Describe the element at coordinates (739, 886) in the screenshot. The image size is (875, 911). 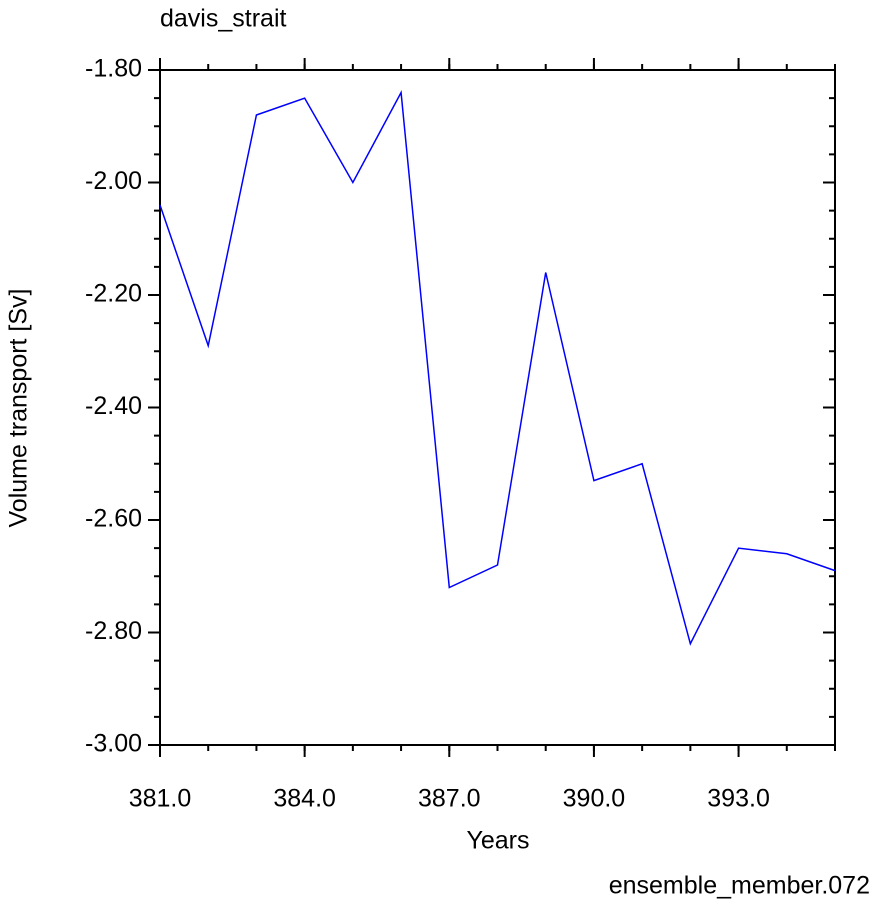
I see `annotation: ensemble_member.072` at that location.